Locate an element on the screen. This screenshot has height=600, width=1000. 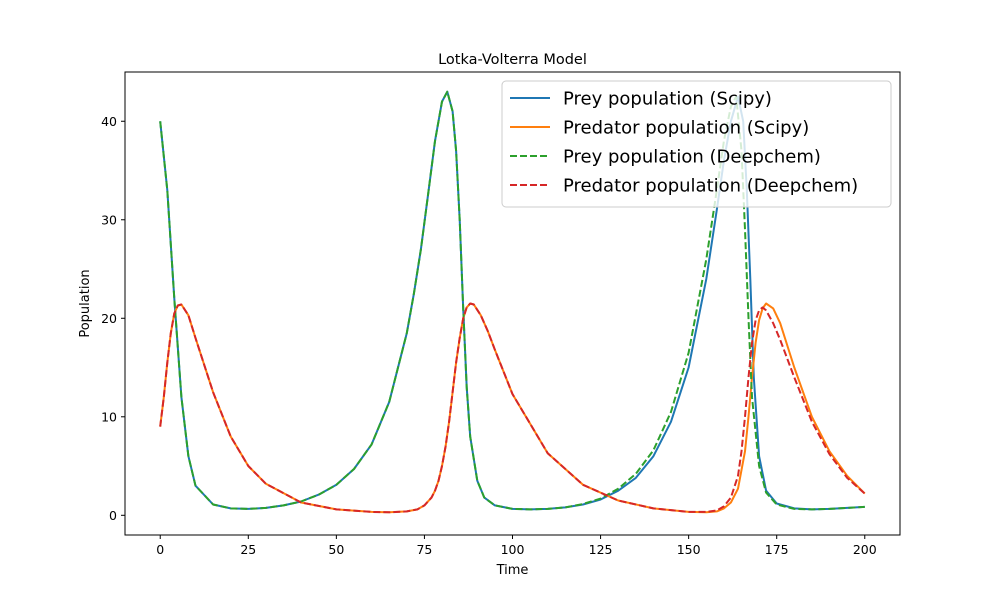
y-axis-label: Population is located at coordinates (85, 303).